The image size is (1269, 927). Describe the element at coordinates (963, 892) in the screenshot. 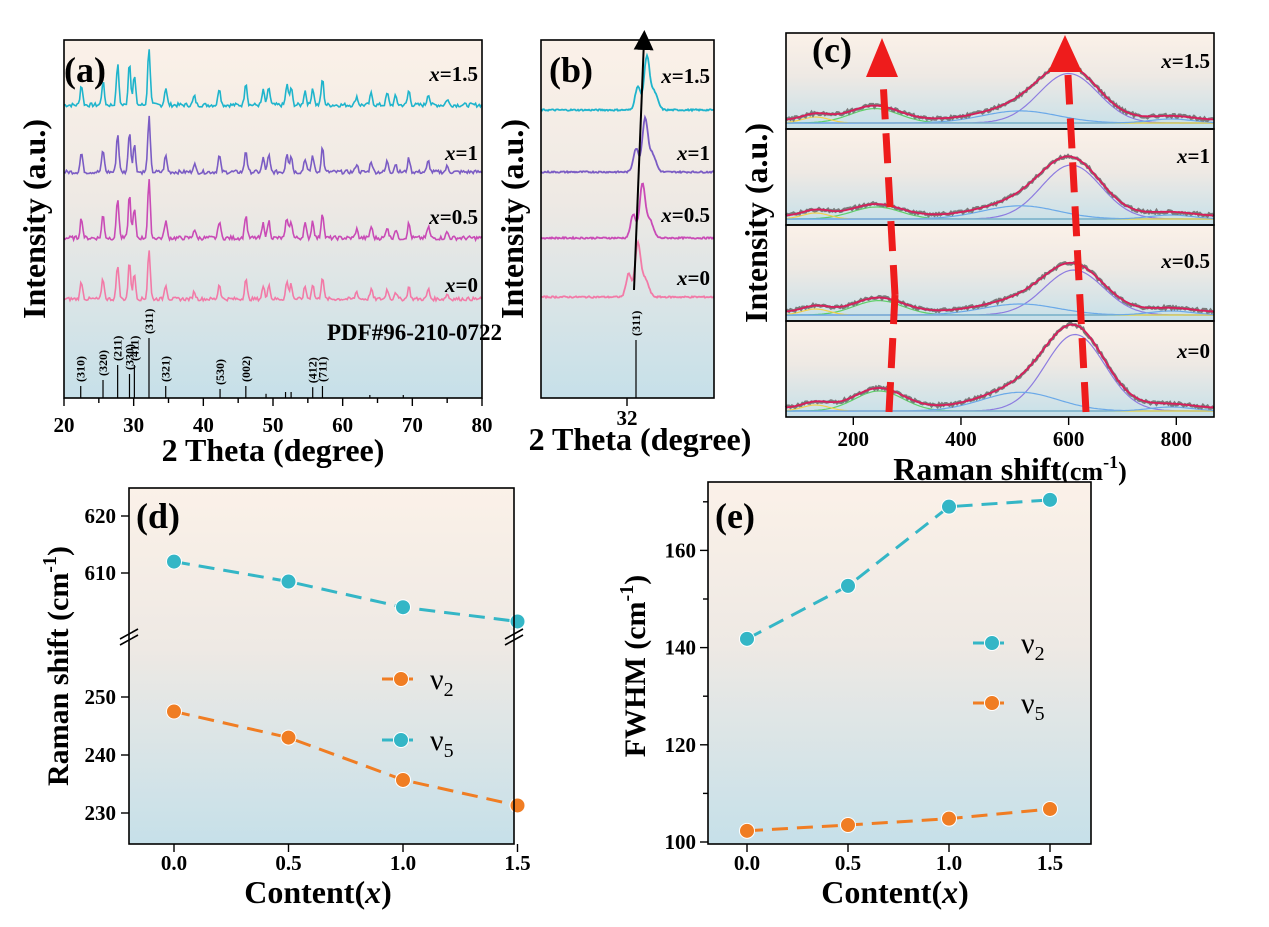

I see `panel-e-xlabel-close: )` at that location.